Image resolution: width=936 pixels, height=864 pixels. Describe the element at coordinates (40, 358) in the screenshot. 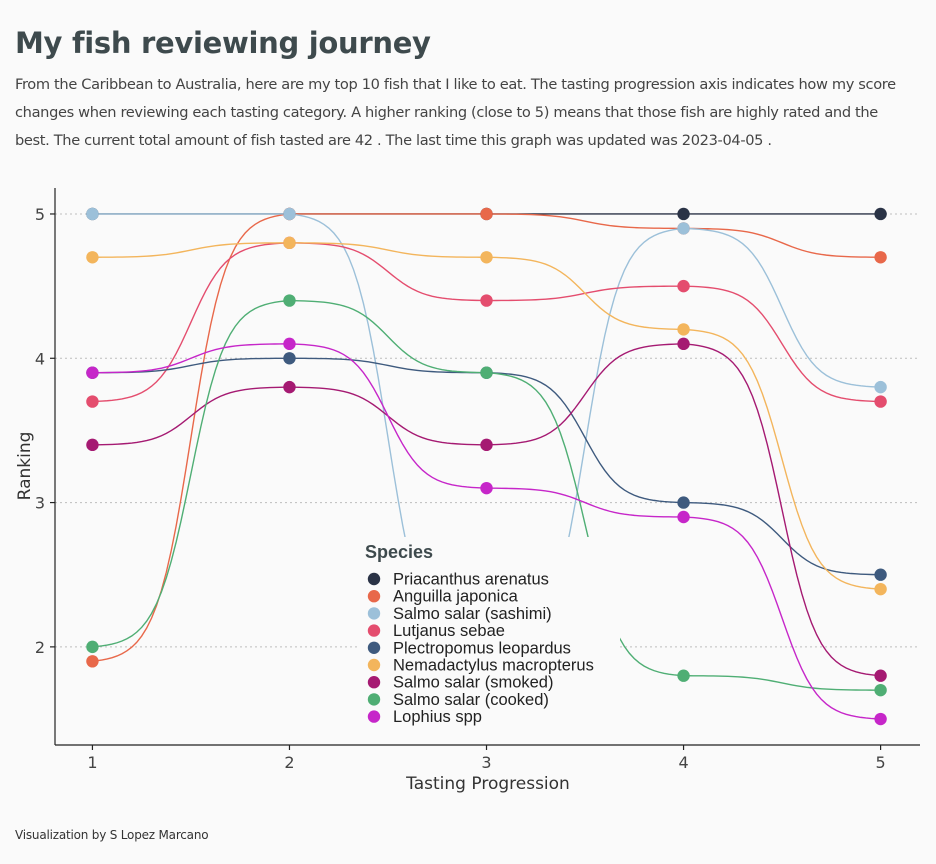

I see `y-tick-label-4: 4` at that location.